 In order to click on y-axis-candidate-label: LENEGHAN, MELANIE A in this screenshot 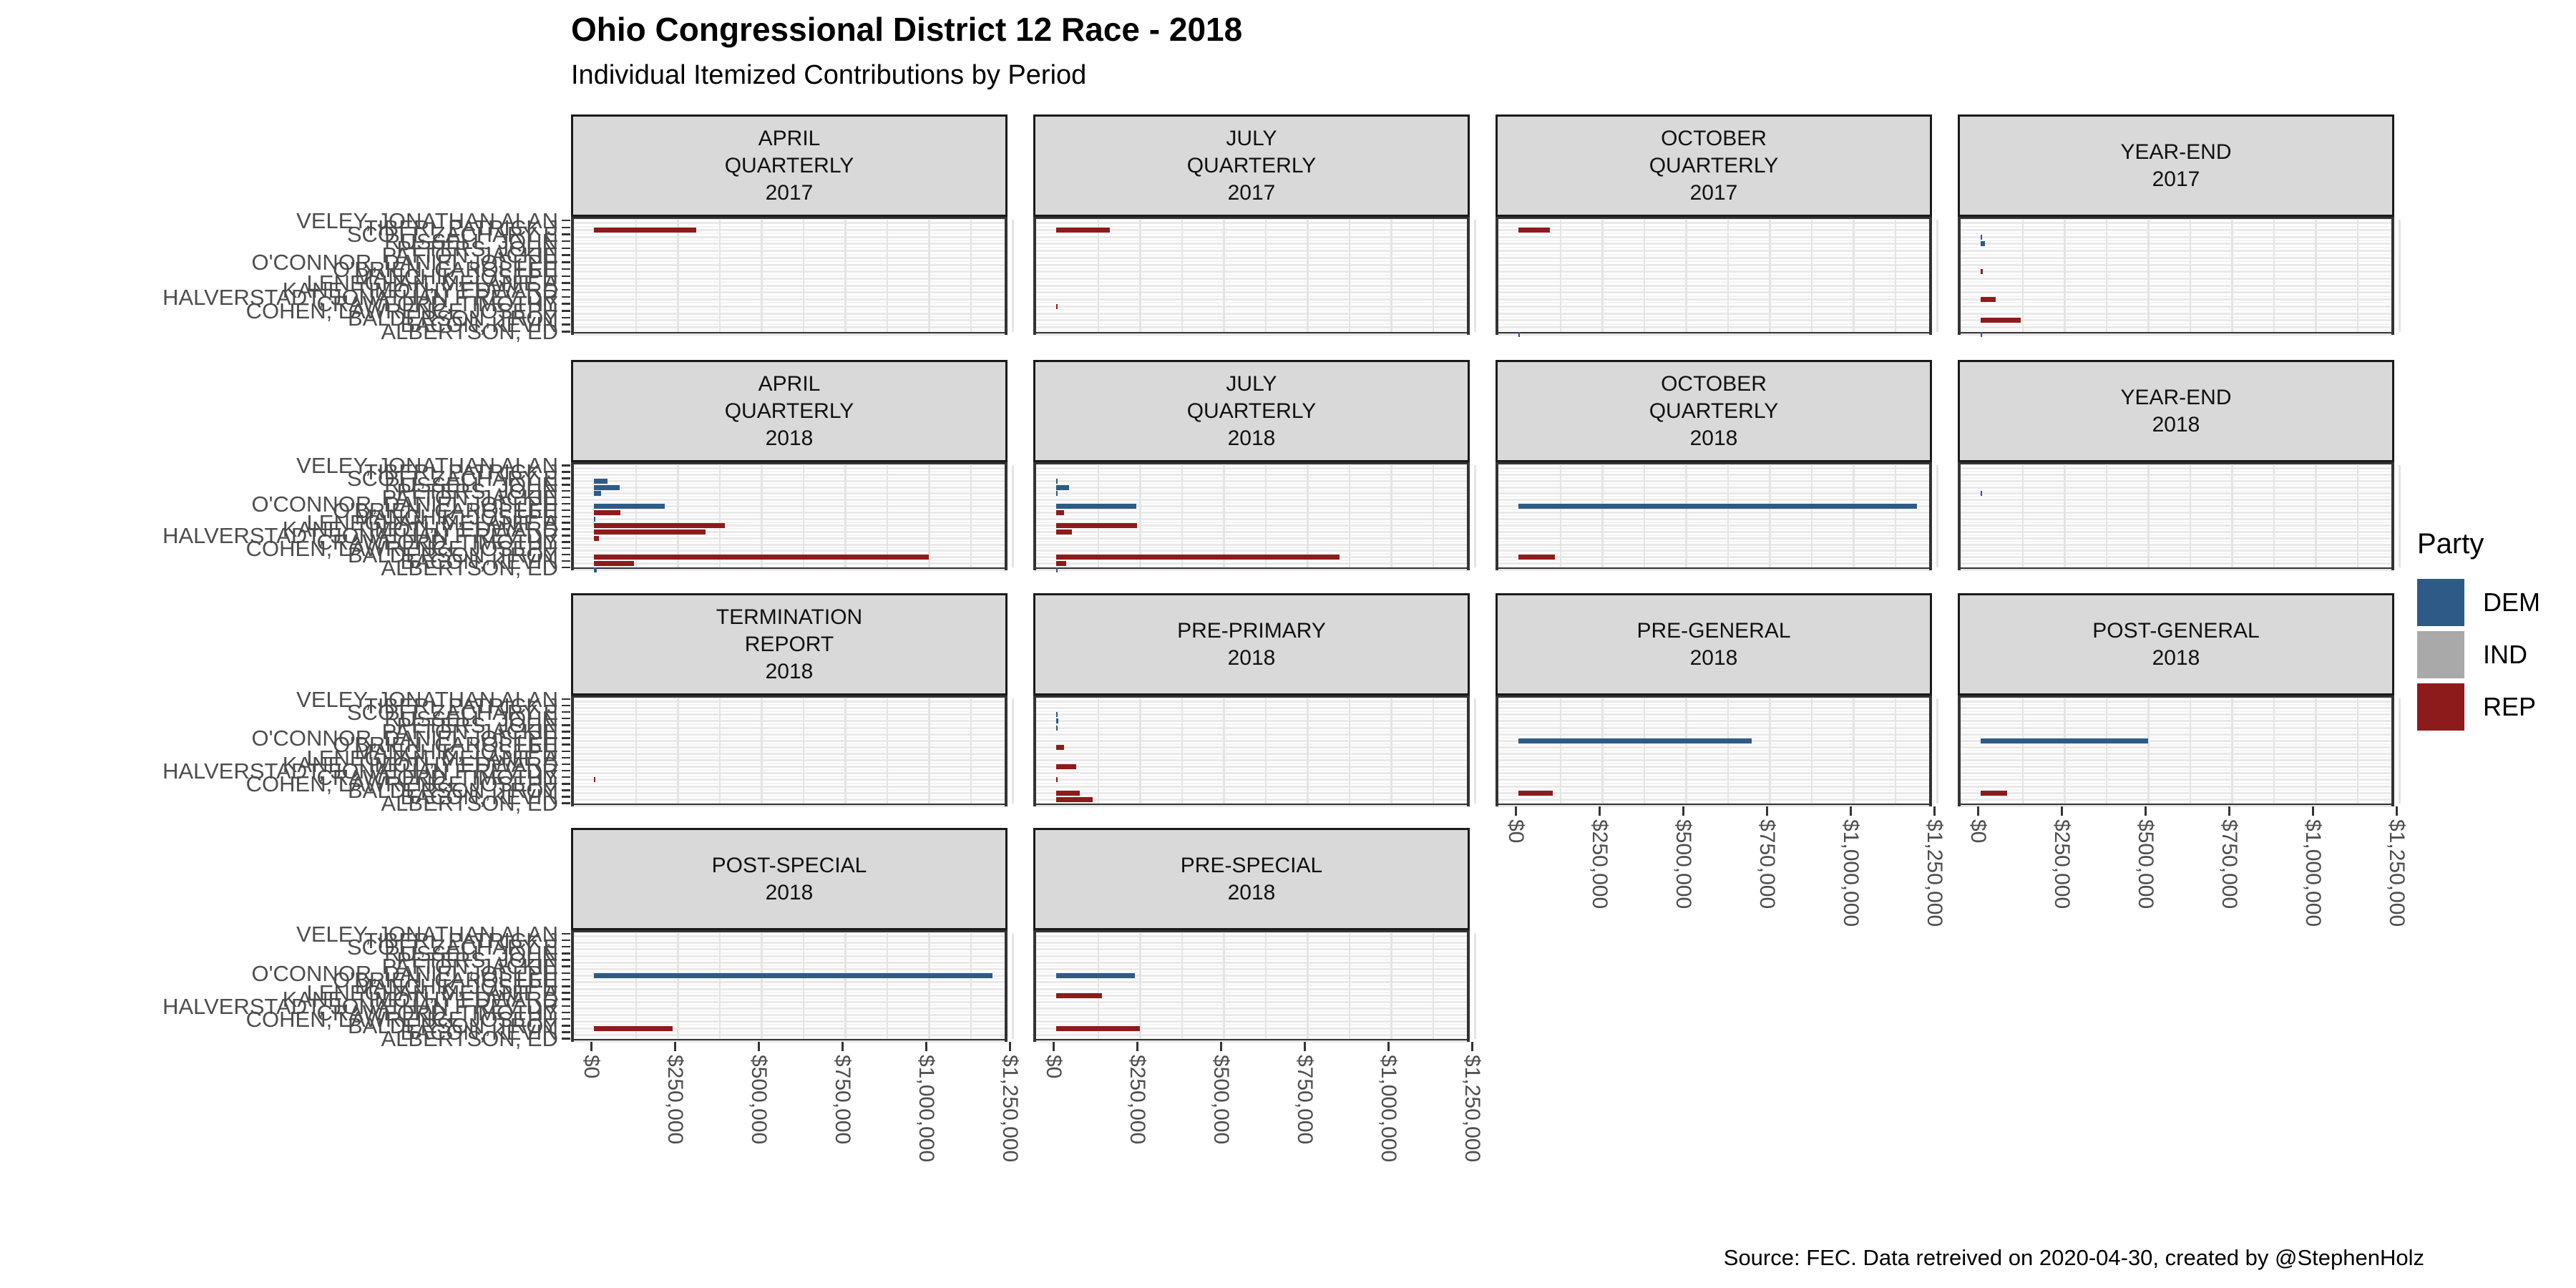, I will do `click(432, 758)`.